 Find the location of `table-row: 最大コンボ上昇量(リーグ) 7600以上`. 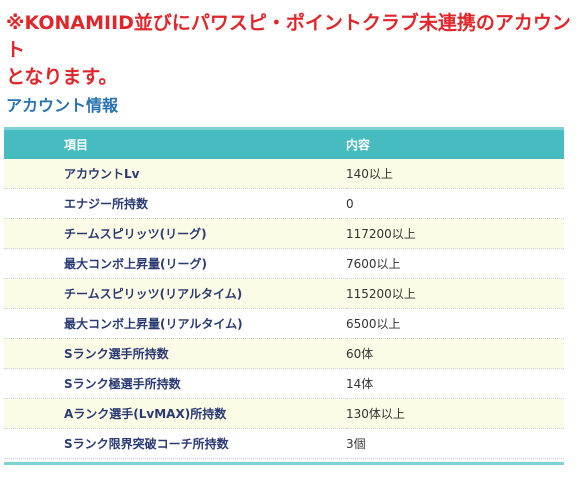

table-row: 最大コンボ上昇量(リーグ) 7600以上 is located at coordinates (284, 263).